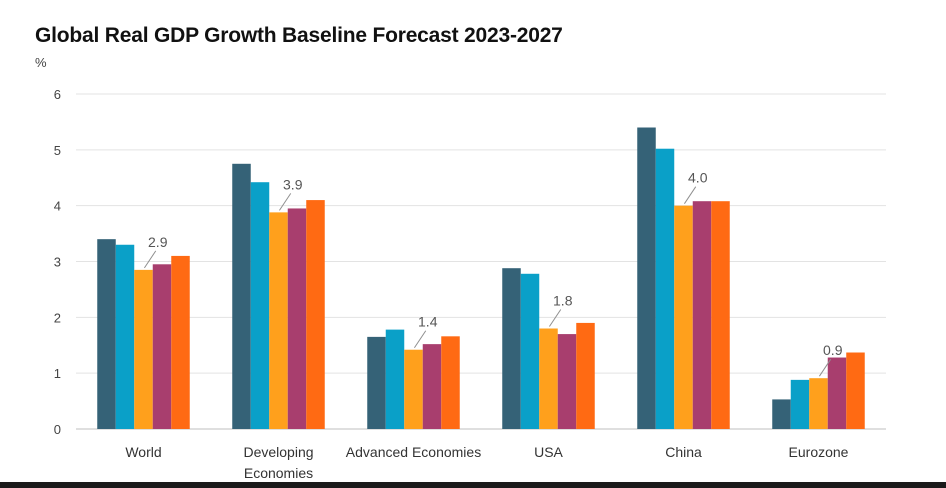 This screenshot has height=488, width=946. Describe the element at coordinates (413, 452) in the screenshot. I see `x-category-label: Advanced Economies` at that location.